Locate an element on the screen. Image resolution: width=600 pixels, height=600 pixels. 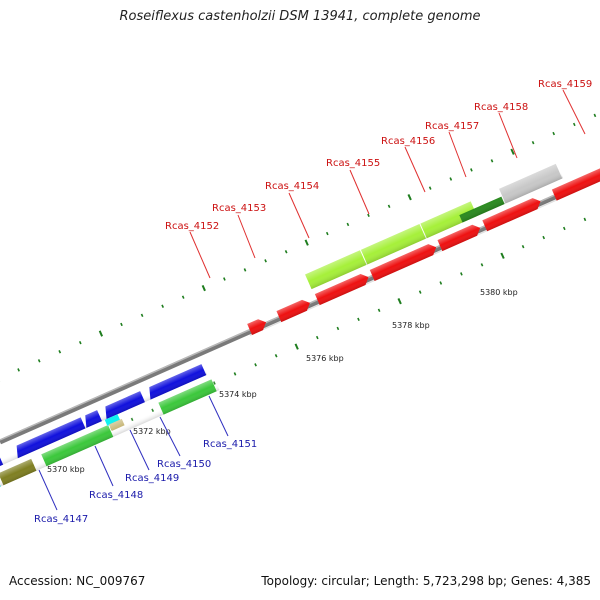
gene-label-rcas-4150: Rcas_4150 is located at coordinates (184, 464).